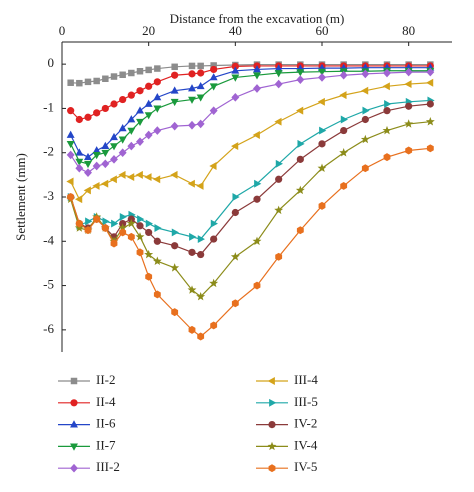 This screenshot has height=492, width=474. What do you see at coordinates (235, 30) in the screenshot?
I see `x-tick-label: 40` at bounding box center [235, 30].